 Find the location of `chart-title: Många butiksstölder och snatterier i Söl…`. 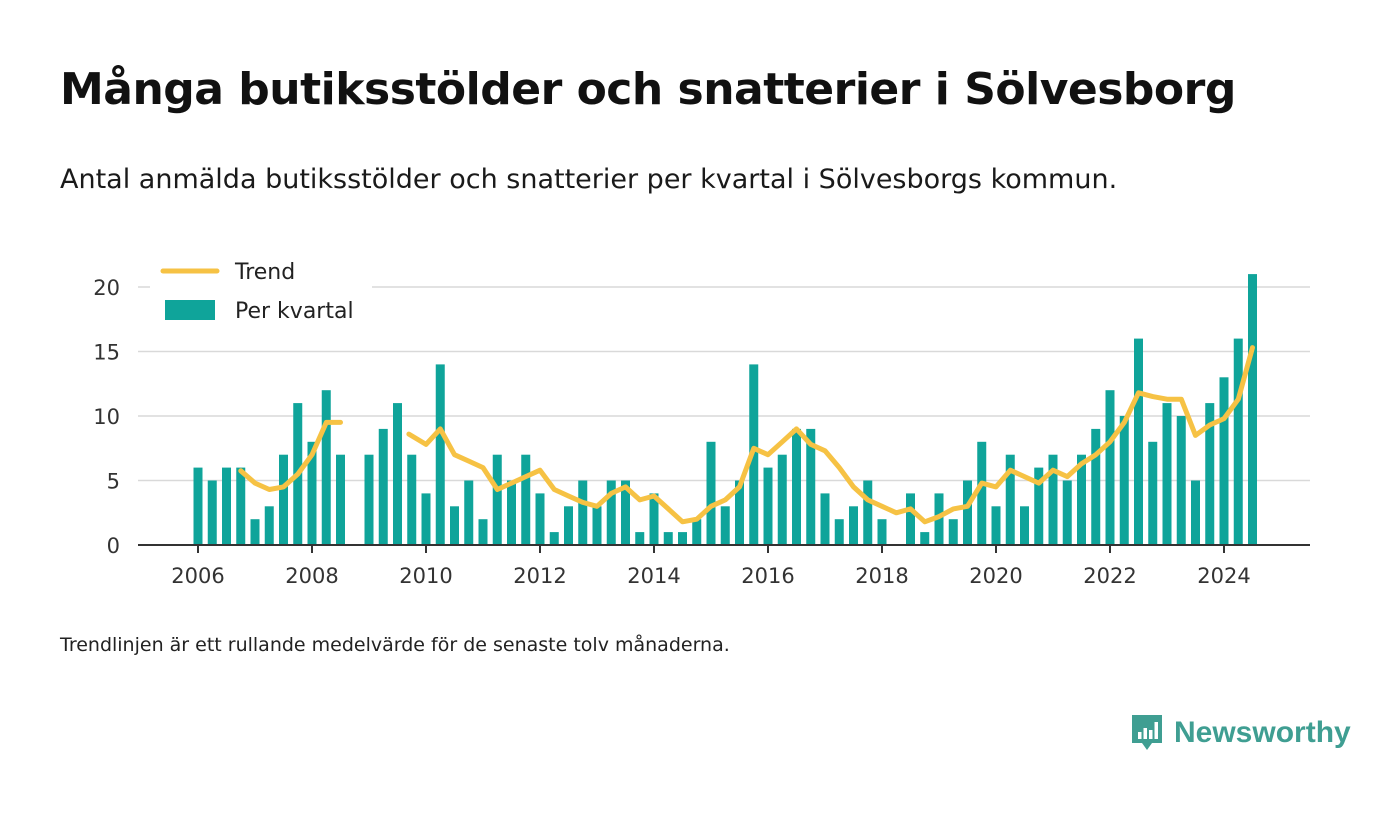

chart-title: Många butiksstölder och snatterier i Söl… is located at coordinates (648, 89).